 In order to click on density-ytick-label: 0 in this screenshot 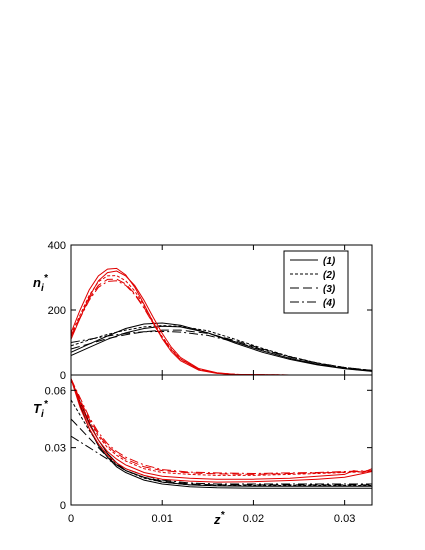, I will do `click(63, 376)`.